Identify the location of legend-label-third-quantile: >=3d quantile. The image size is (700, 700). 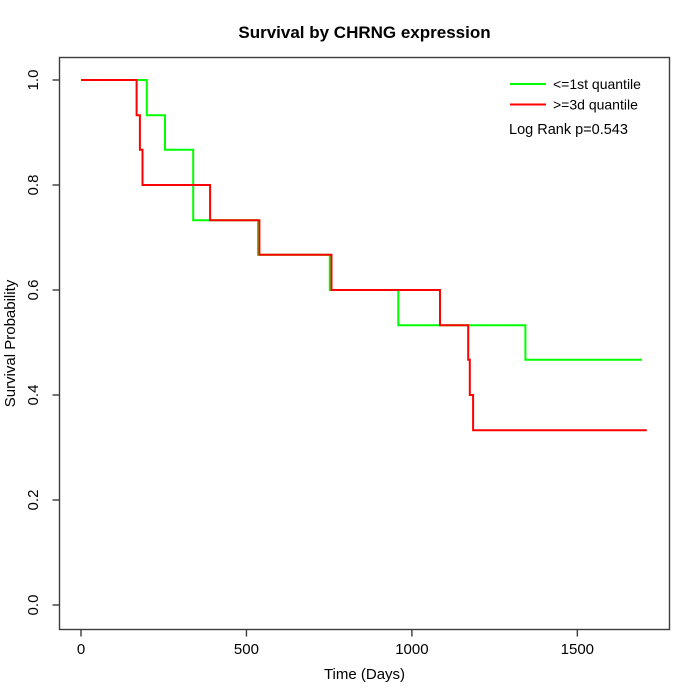
(595, 105).